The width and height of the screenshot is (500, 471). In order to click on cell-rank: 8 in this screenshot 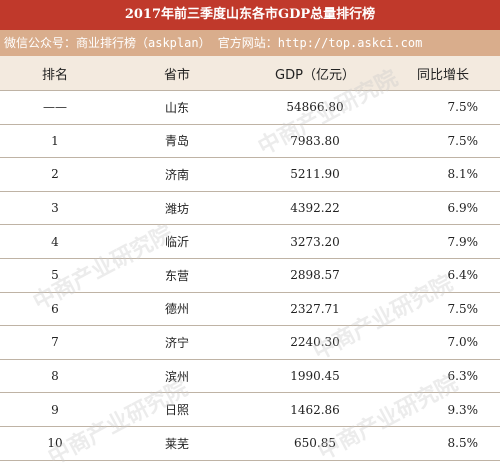, I will do `click(55, 376)`.